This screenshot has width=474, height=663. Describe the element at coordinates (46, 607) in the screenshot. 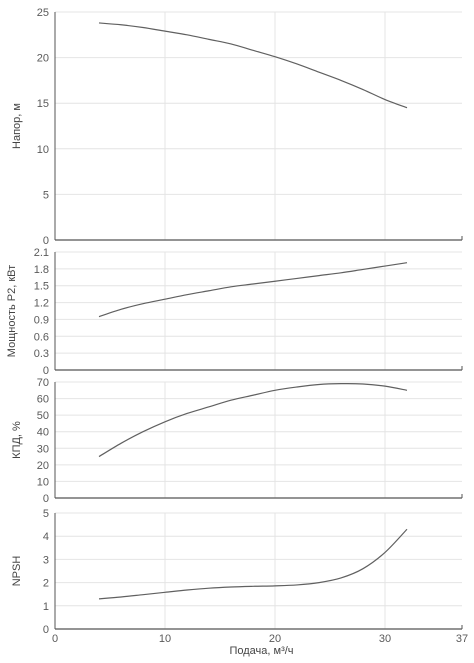

I see `y-tick-label: 1` at that location.